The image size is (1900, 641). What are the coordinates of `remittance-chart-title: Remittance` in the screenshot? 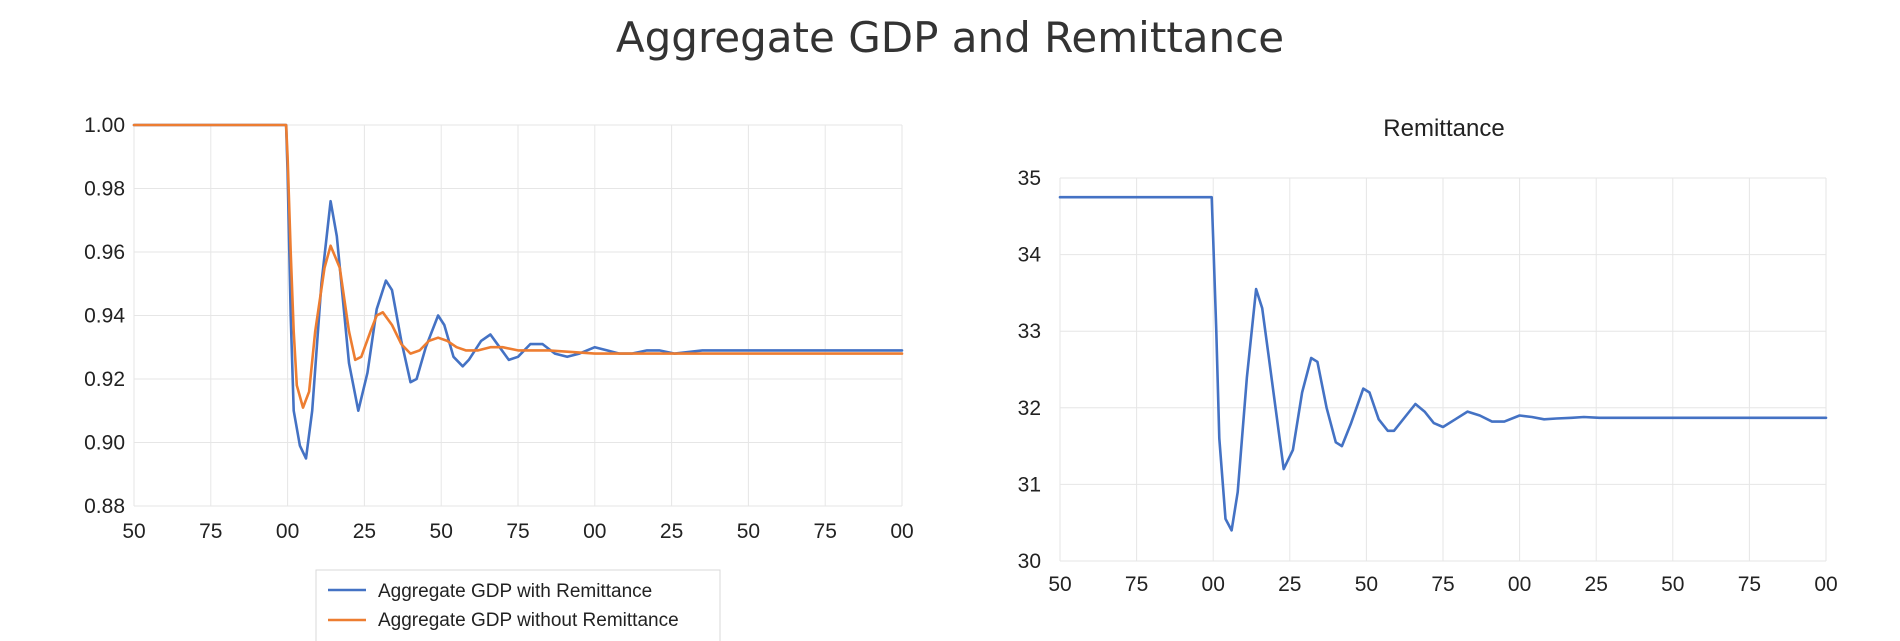 It's located at (1443, 128).